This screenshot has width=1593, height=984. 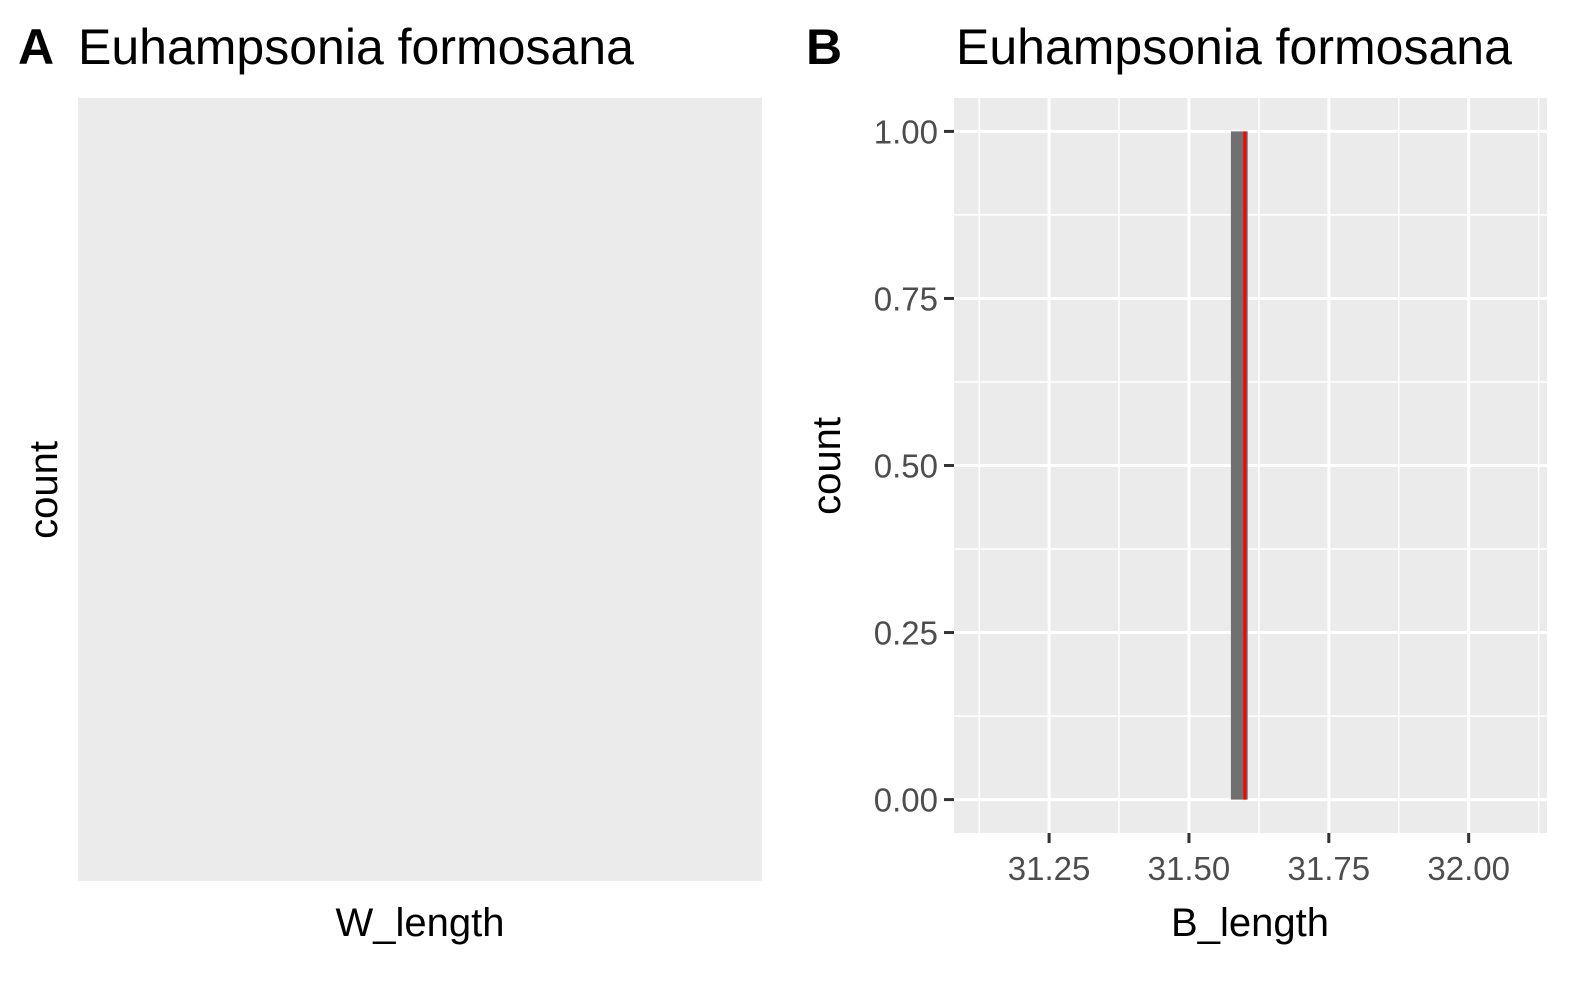 What do you see at coordinates (906, 800) in the screenshot?
I see `y-tick-label: 0.00` at bounding box center [906, 800].